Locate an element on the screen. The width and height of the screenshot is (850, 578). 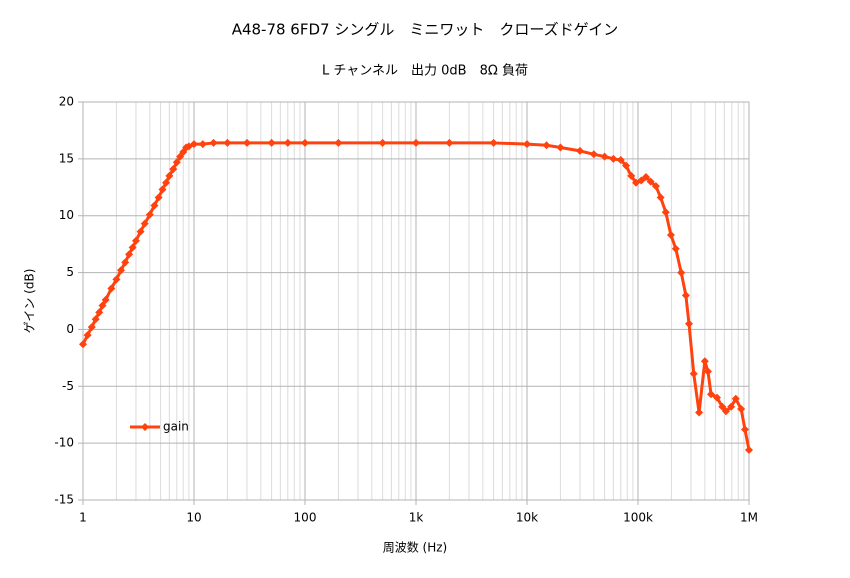
y-tick-label: 10 is located at coordinates (66, 215).